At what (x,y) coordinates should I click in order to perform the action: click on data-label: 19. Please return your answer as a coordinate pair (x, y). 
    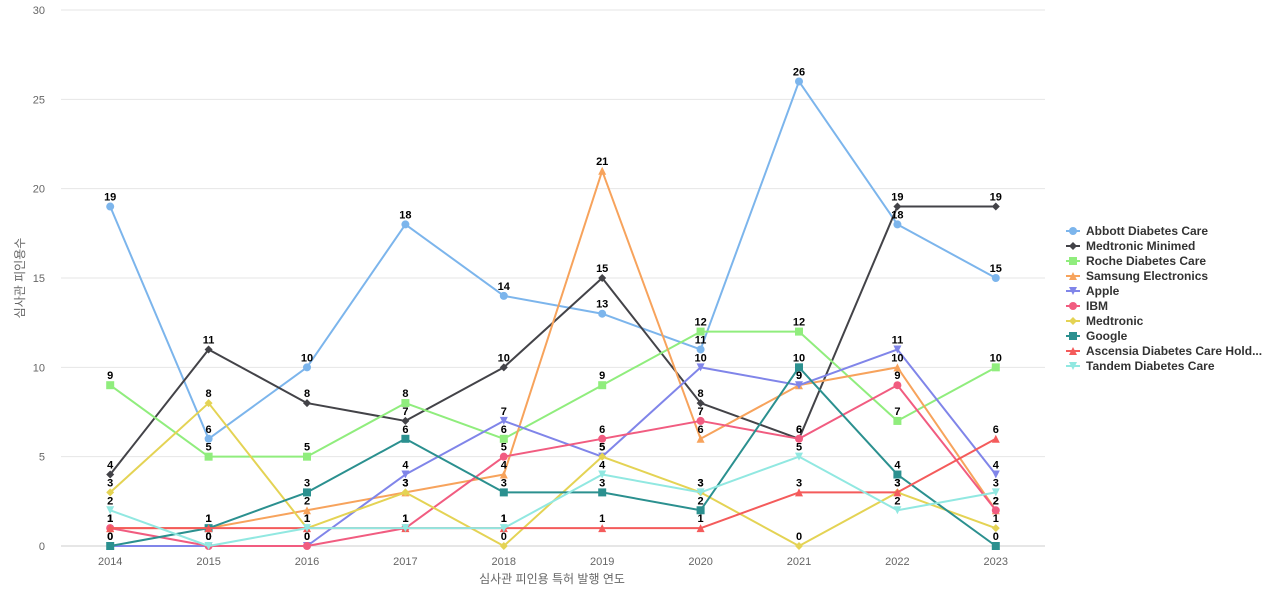
    Looking at the image, I should click on (897, 198).